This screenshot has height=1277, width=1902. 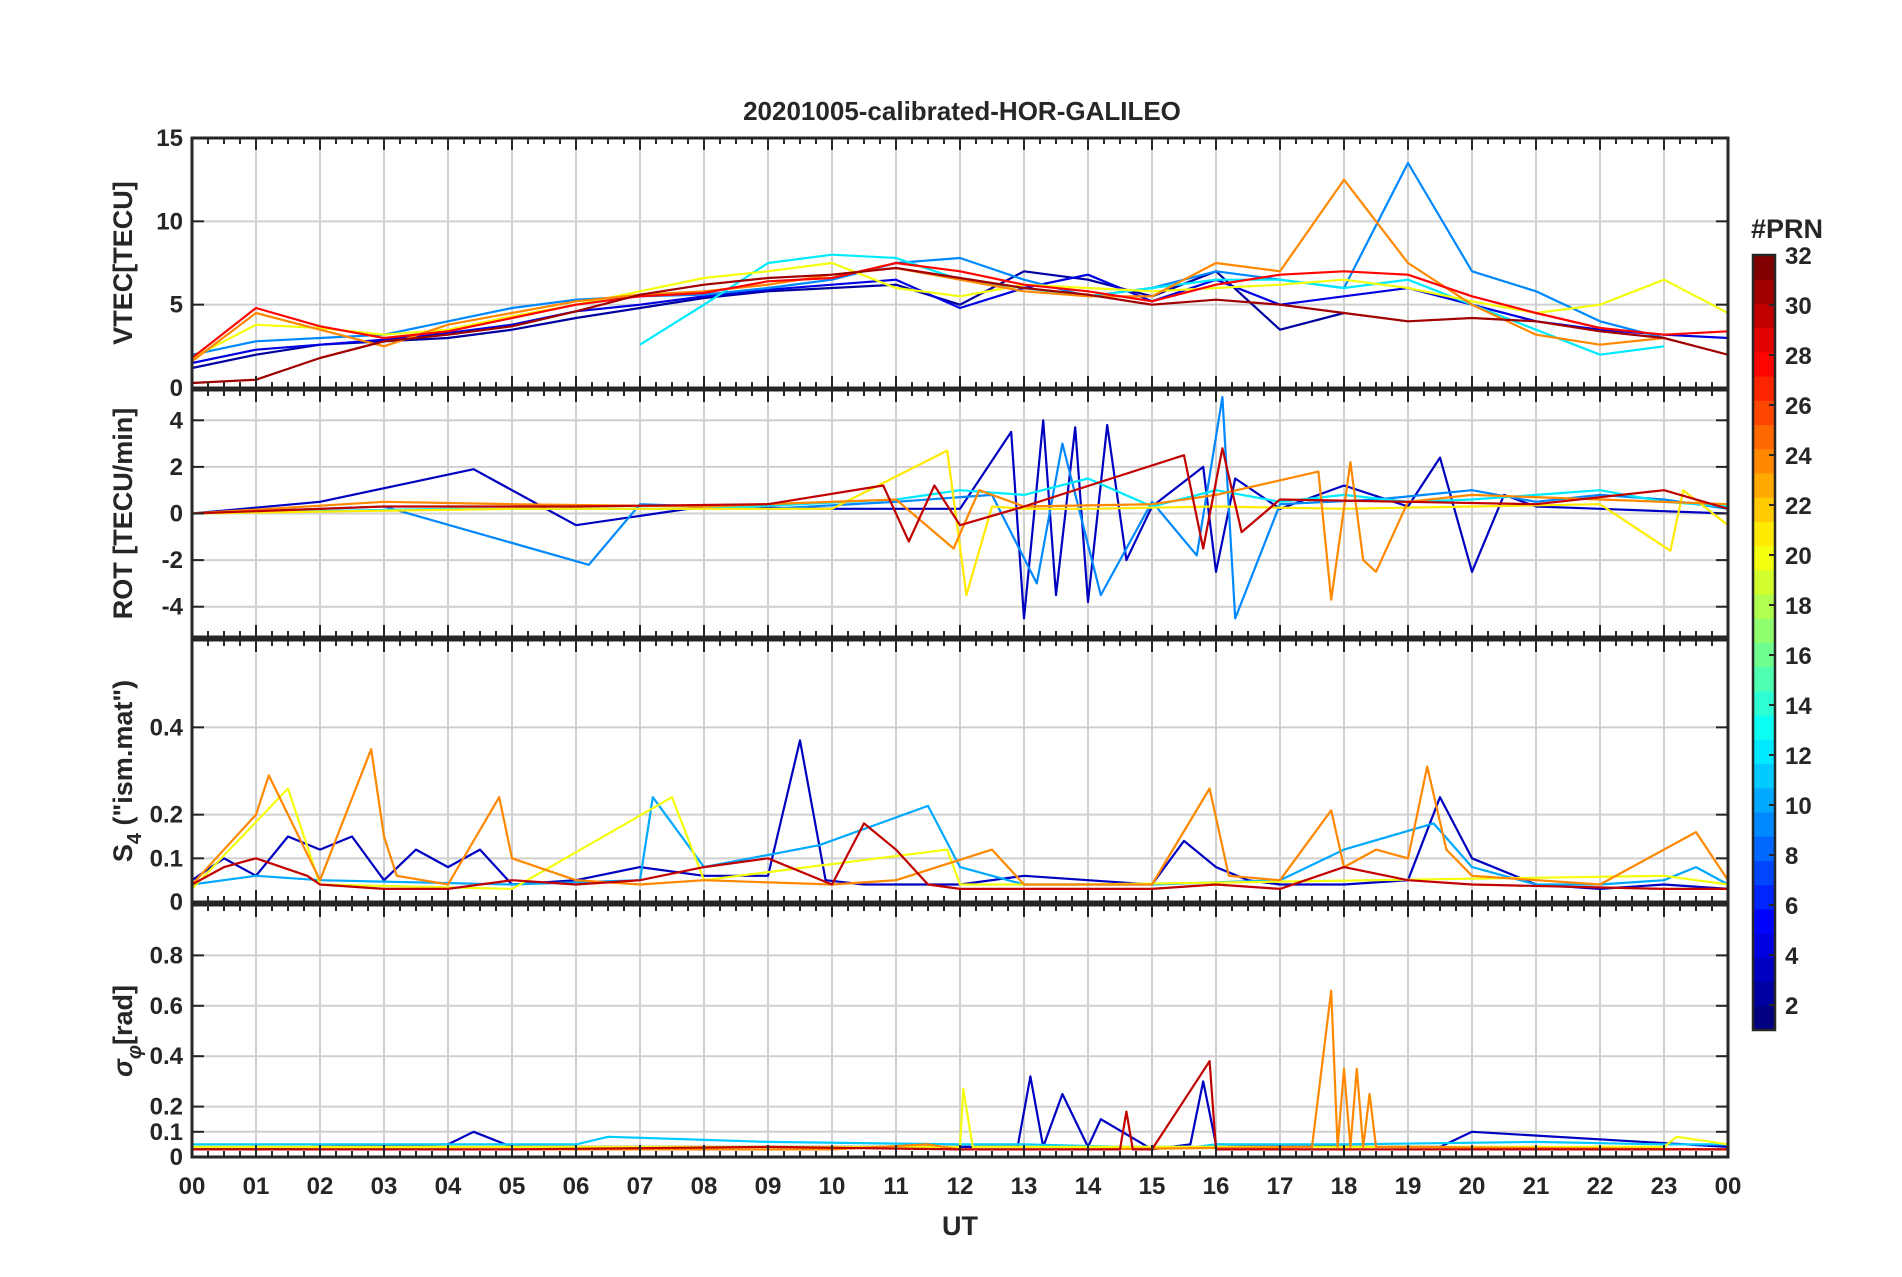 I want to click on x-tick-label: 02, so click(x=320, y=1186).